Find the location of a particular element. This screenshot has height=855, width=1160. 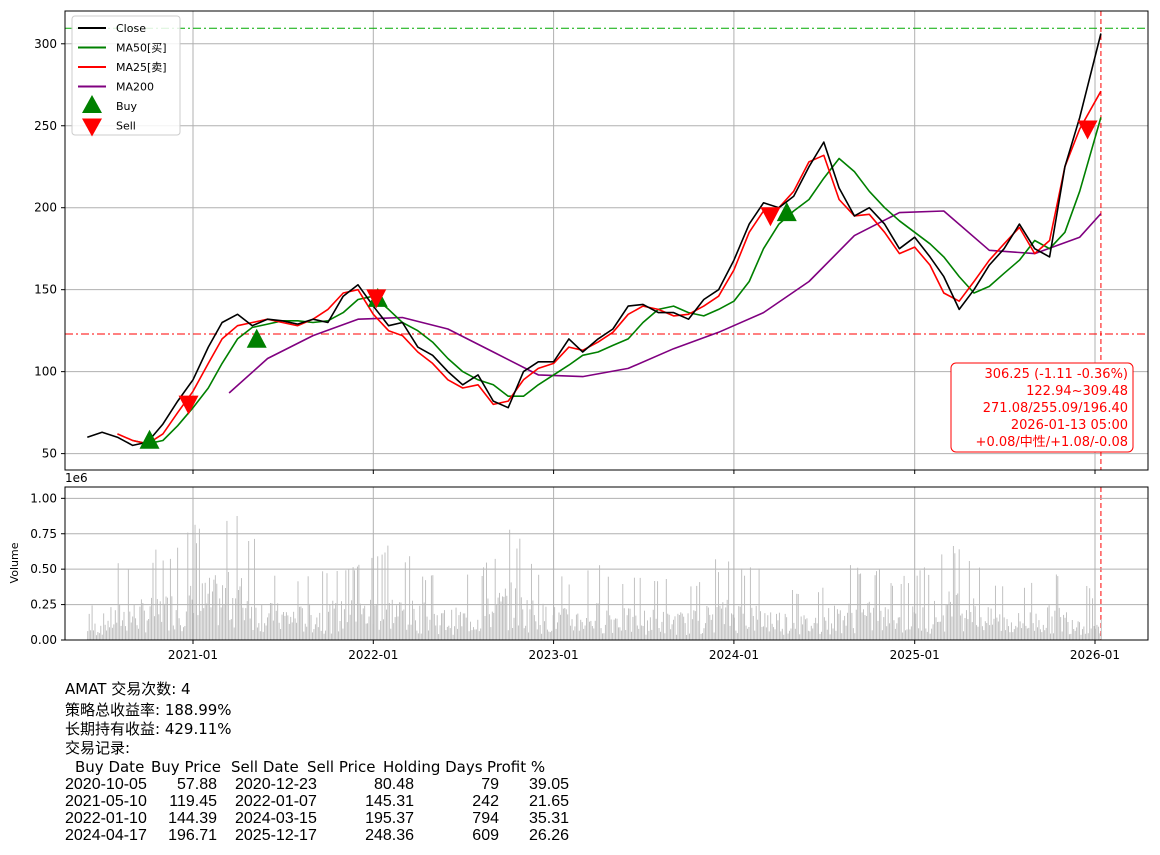

table-header: Buy Date is located at coordinates (110, 767).